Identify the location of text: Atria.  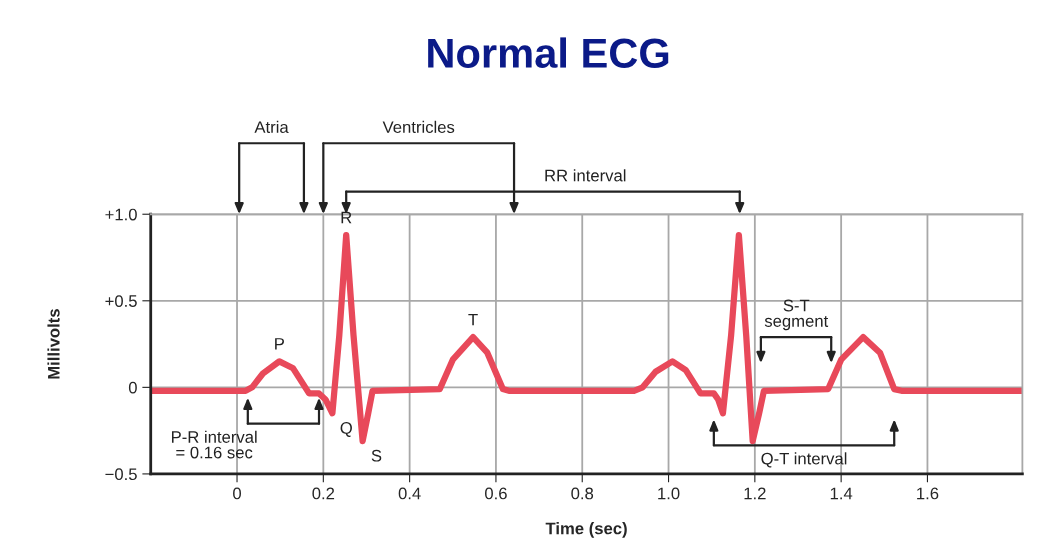
(271, 127).